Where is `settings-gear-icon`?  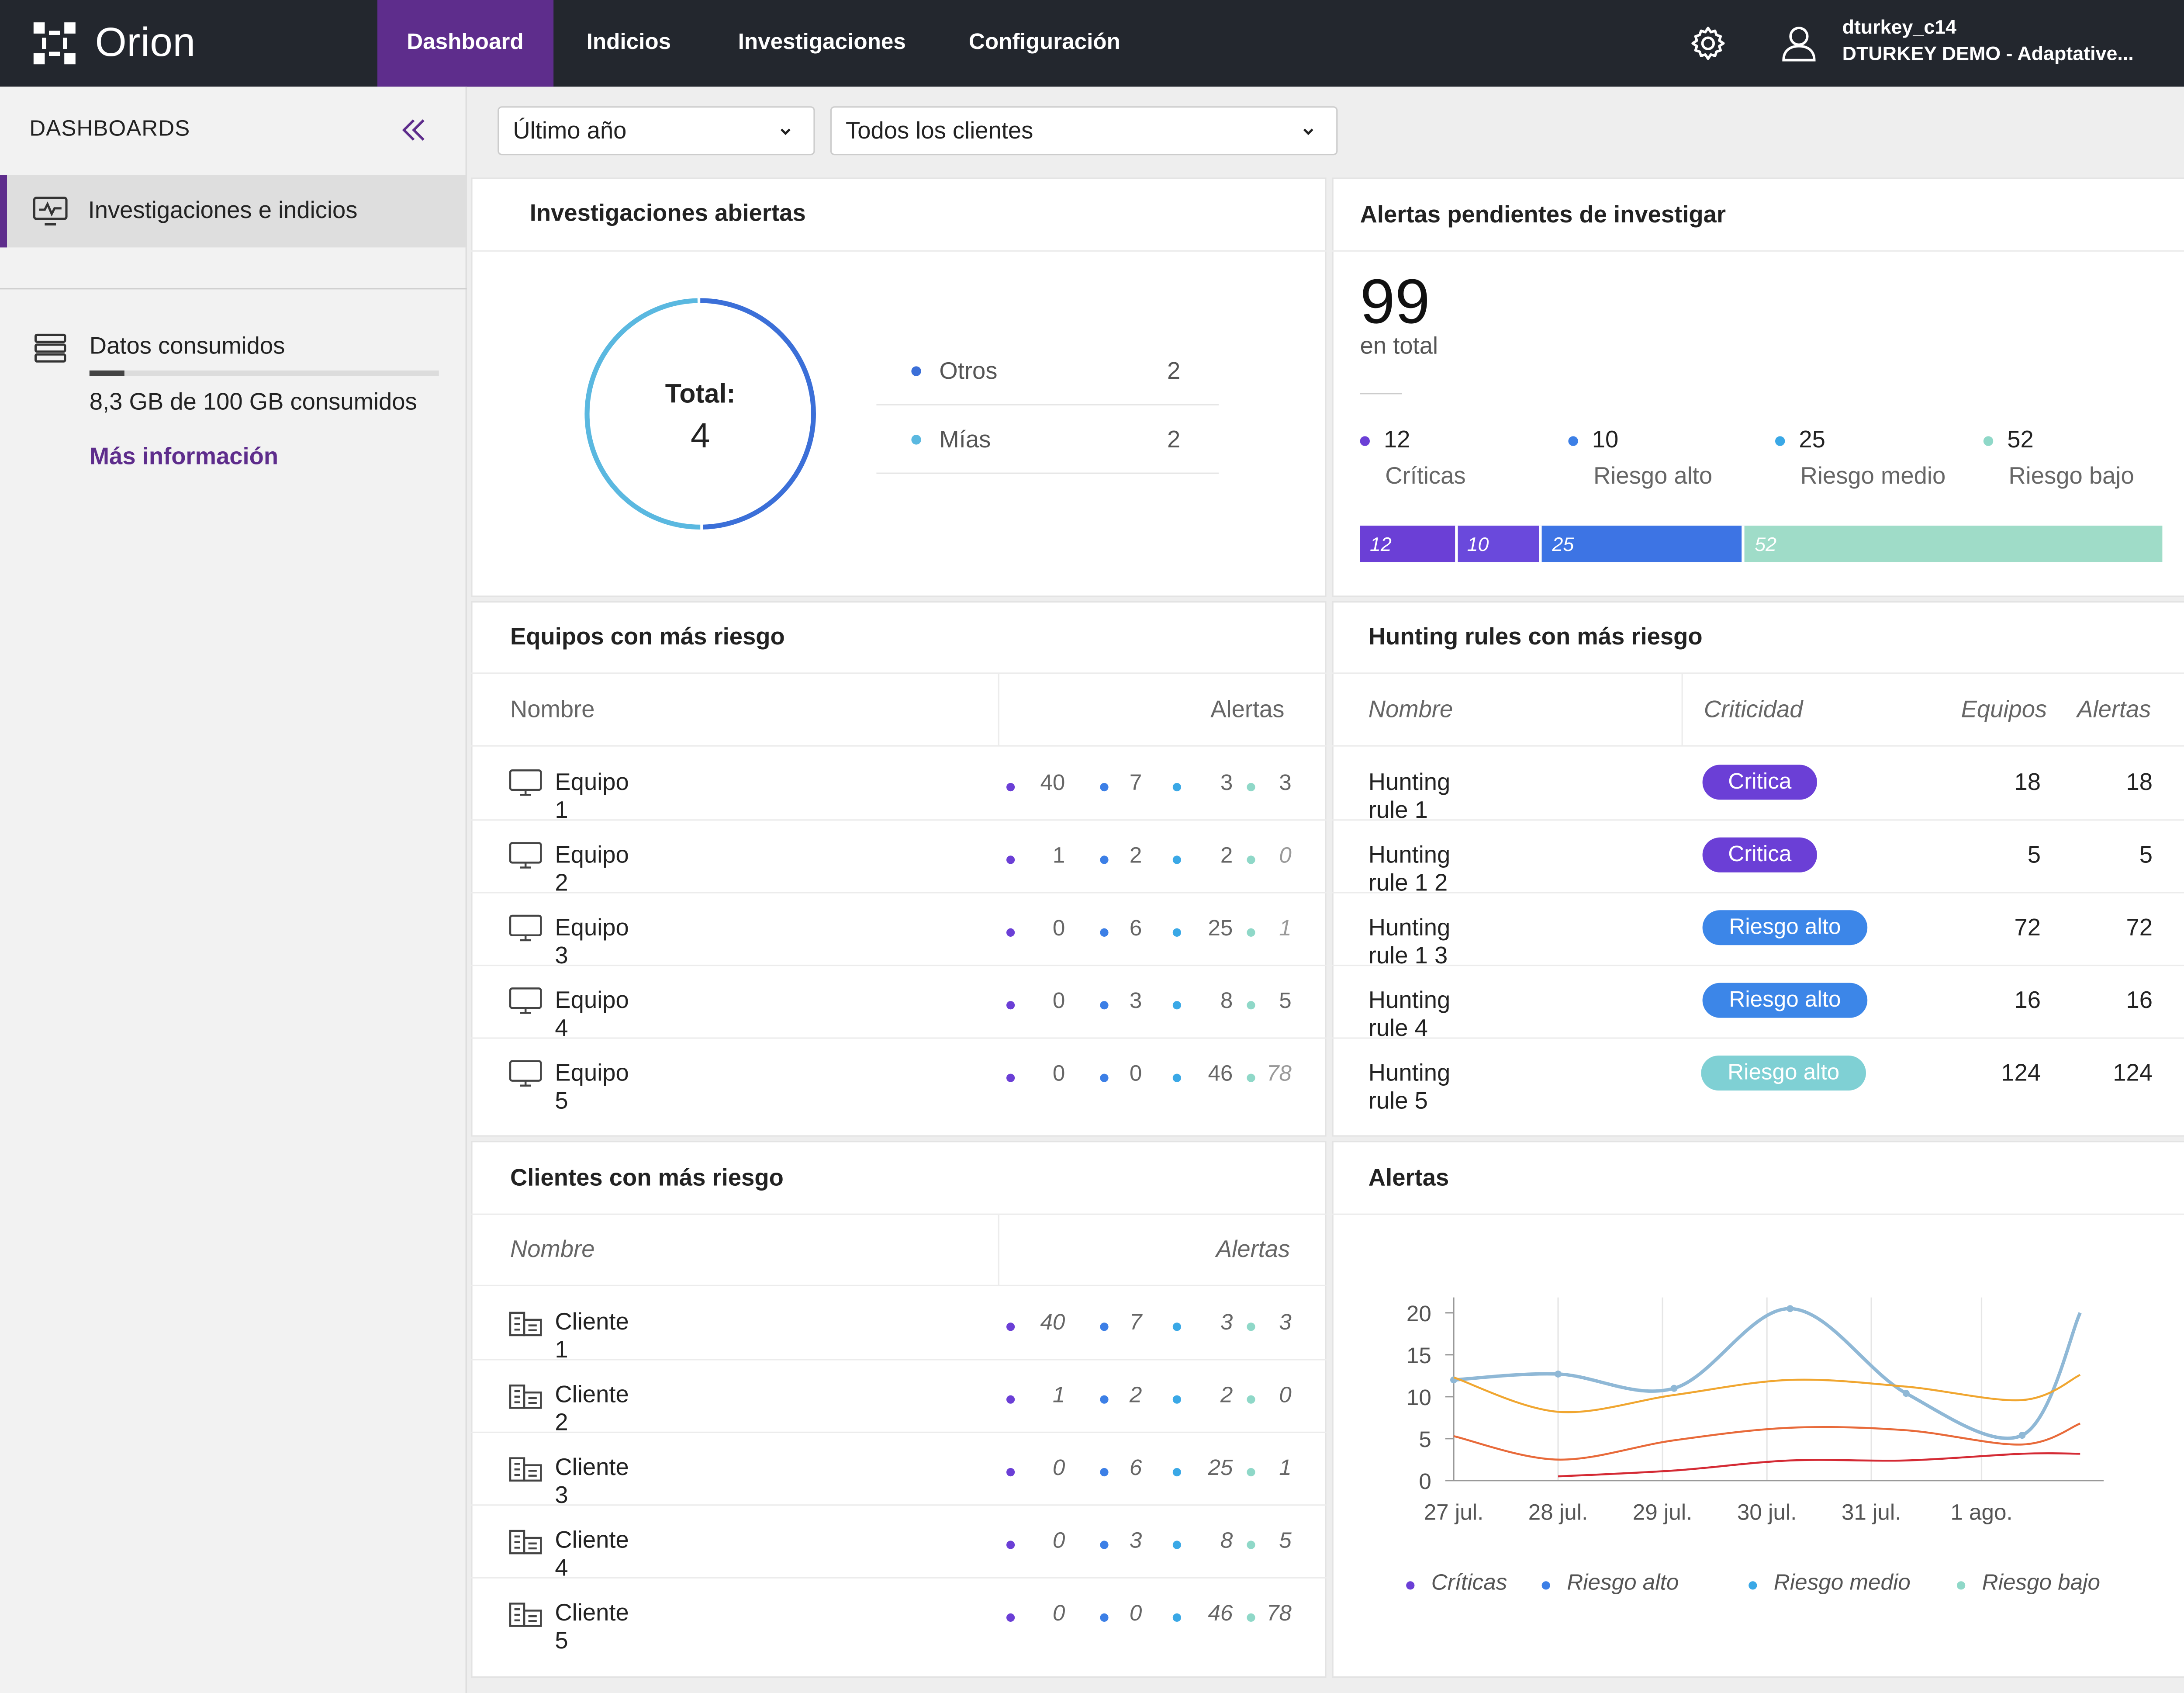
settings-gear-icon is located at coordinates (1708, 43).